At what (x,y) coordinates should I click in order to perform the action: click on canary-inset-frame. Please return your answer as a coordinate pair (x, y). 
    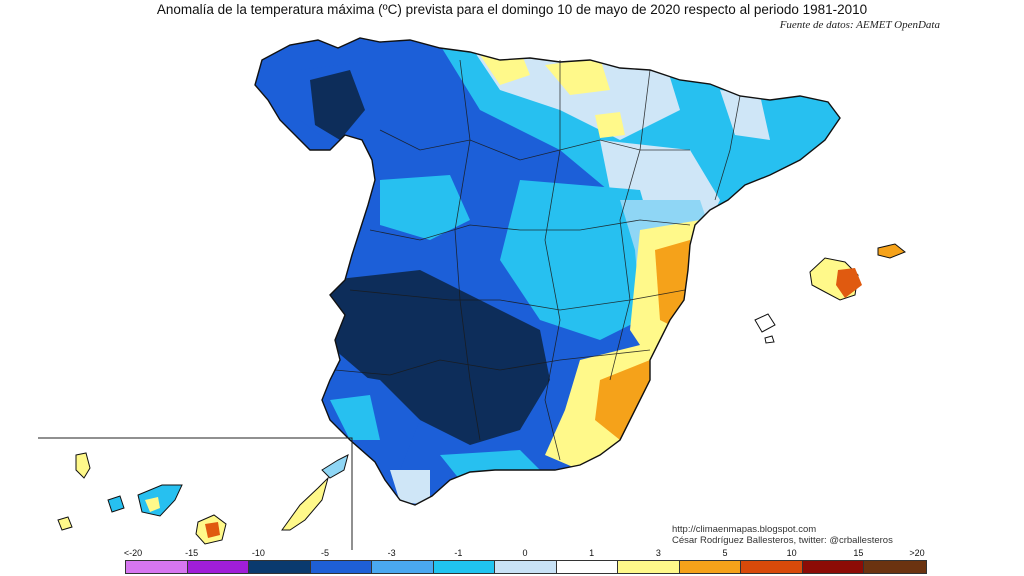
    Looking at the image, I should click on (195, 493).